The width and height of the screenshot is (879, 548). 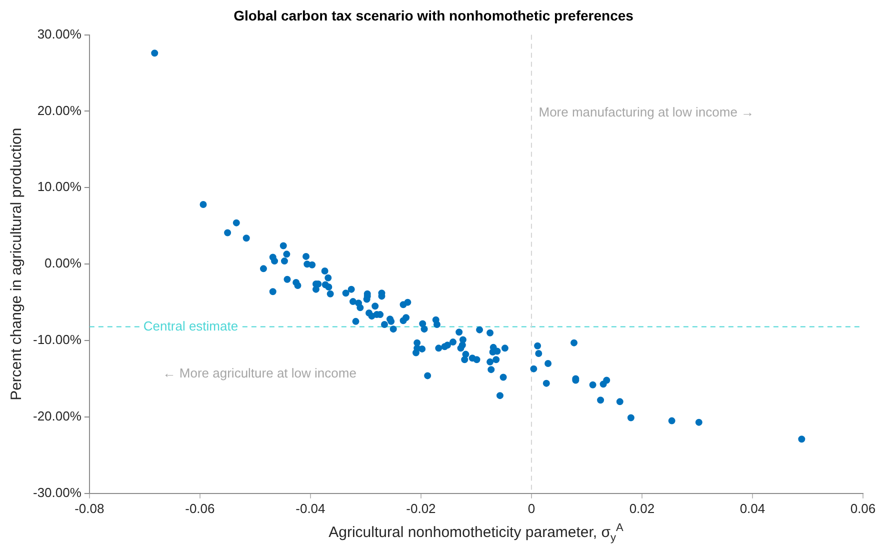 I want to click on x-tick-label: 0.04, so click(x=753, y=508).